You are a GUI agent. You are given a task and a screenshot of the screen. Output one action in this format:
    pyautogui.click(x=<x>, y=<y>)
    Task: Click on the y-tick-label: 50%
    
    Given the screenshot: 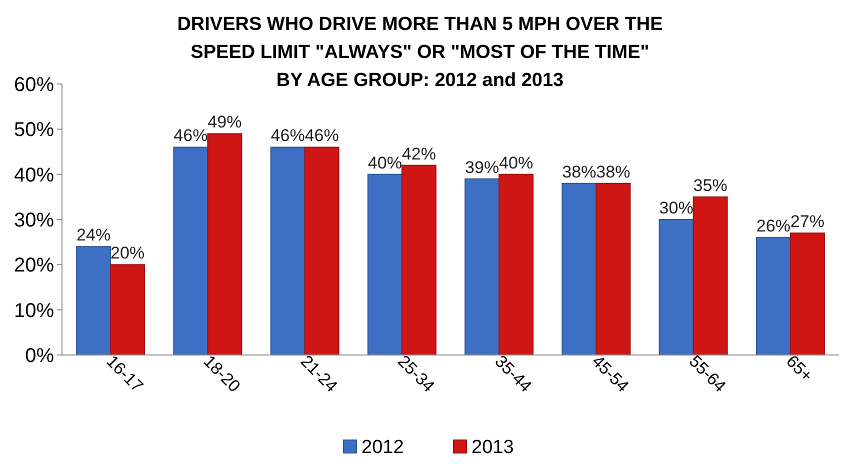 What is the action you would take?
    pyautogui.click(x=34, y=130)
    